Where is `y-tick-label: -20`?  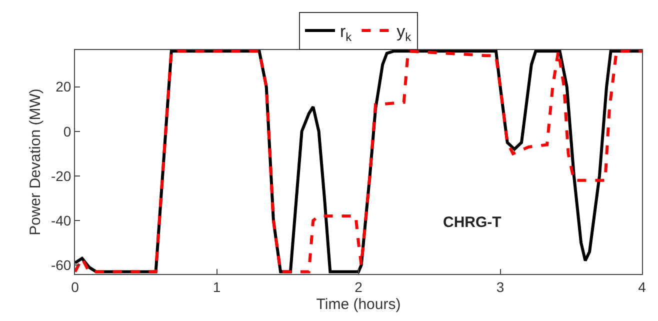 y-tick-label: -20 is located at coordinates (61, 176).